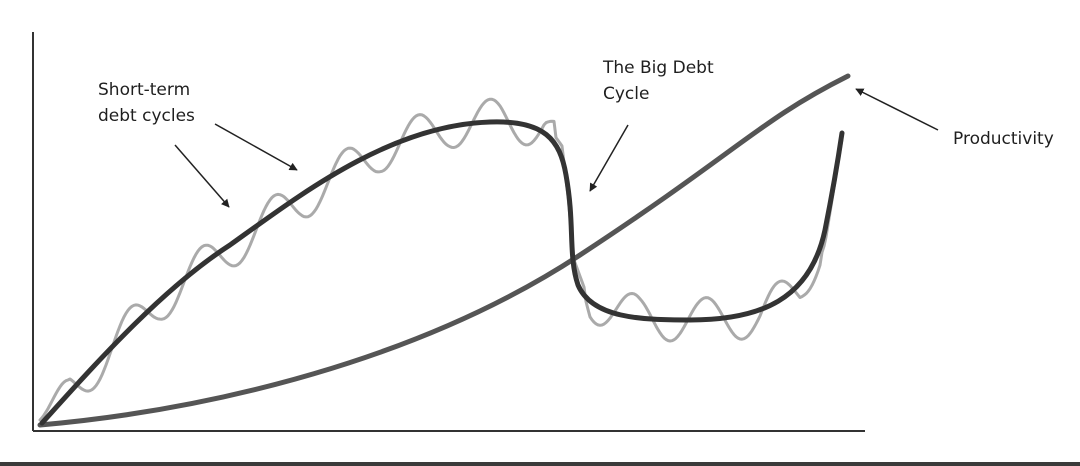  Describe the element at coordinates (609, 158) in the screenshot. I see `big-debt-arrow` at that location.